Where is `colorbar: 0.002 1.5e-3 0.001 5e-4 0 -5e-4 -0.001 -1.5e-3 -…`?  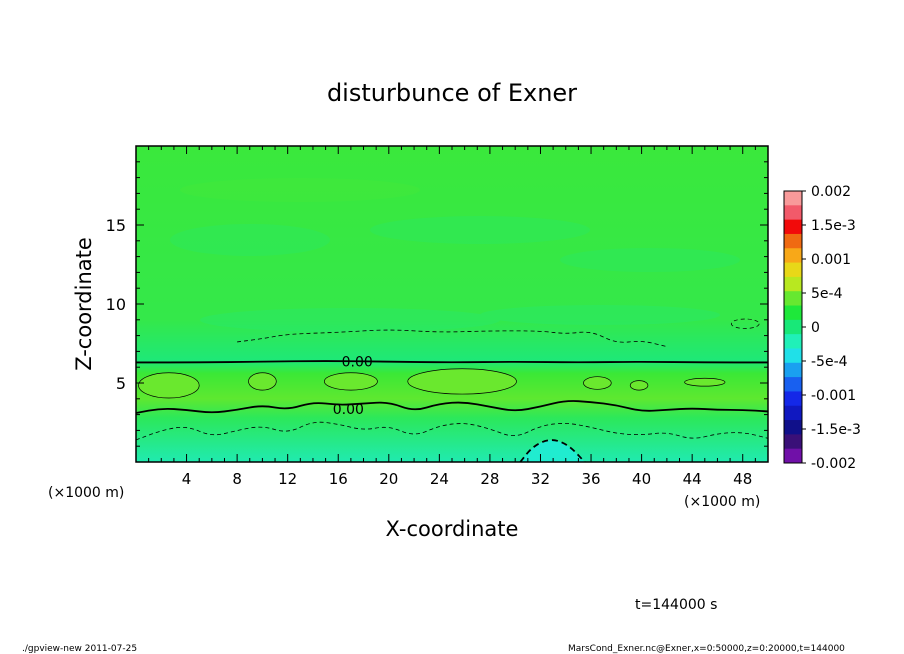 colorbar: 0.002 1.5e-3 0.001 5e-4 0 -5e-4 -0.001 -1.5e-3 -… is located at coordinates (822, 328).